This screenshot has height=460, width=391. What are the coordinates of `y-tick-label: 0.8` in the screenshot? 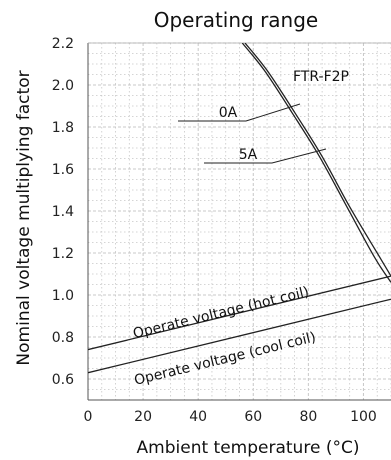 It's located at (63, 338).